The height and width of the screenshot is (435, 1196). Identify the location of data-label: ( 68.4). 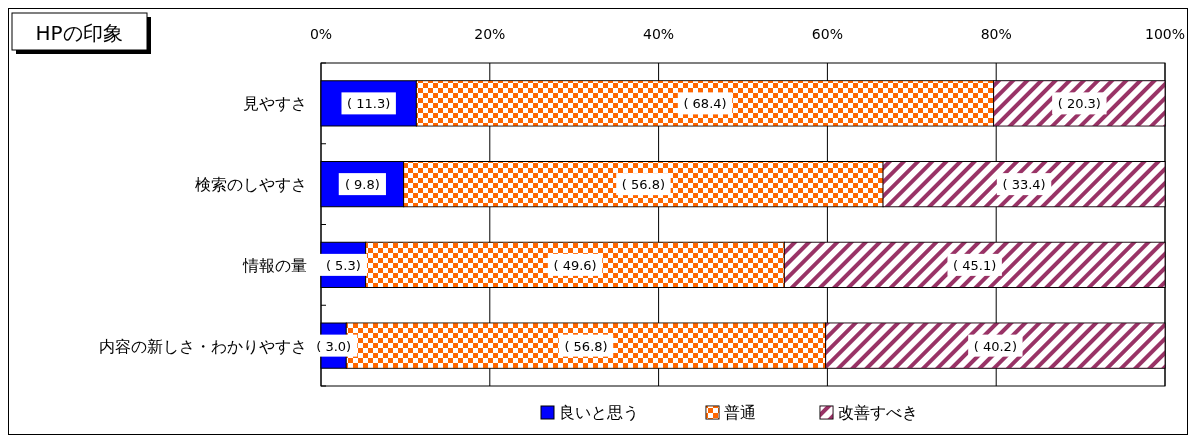
(705, 104).